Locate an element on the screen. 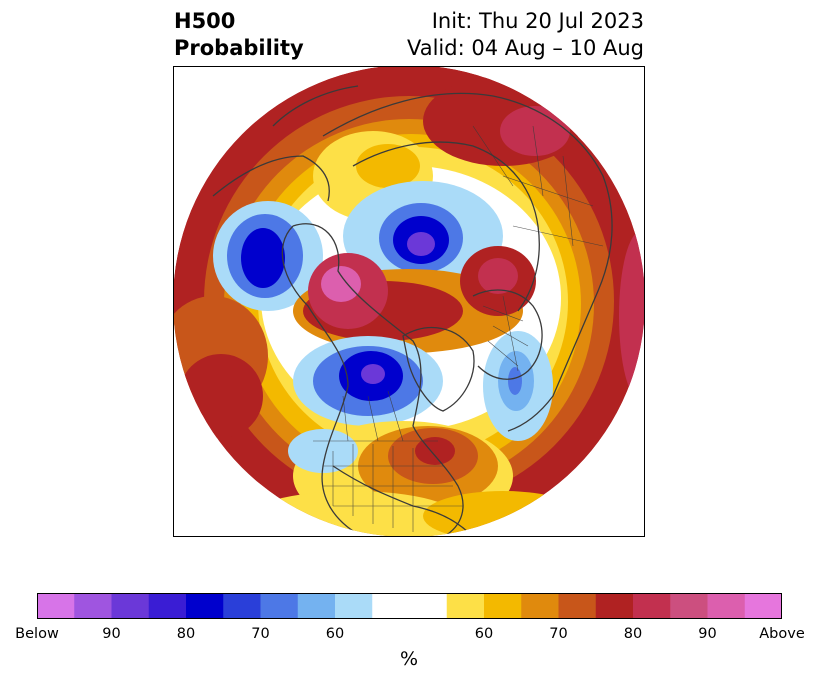  field-ridge-pink is located at coordinates (341, 284).